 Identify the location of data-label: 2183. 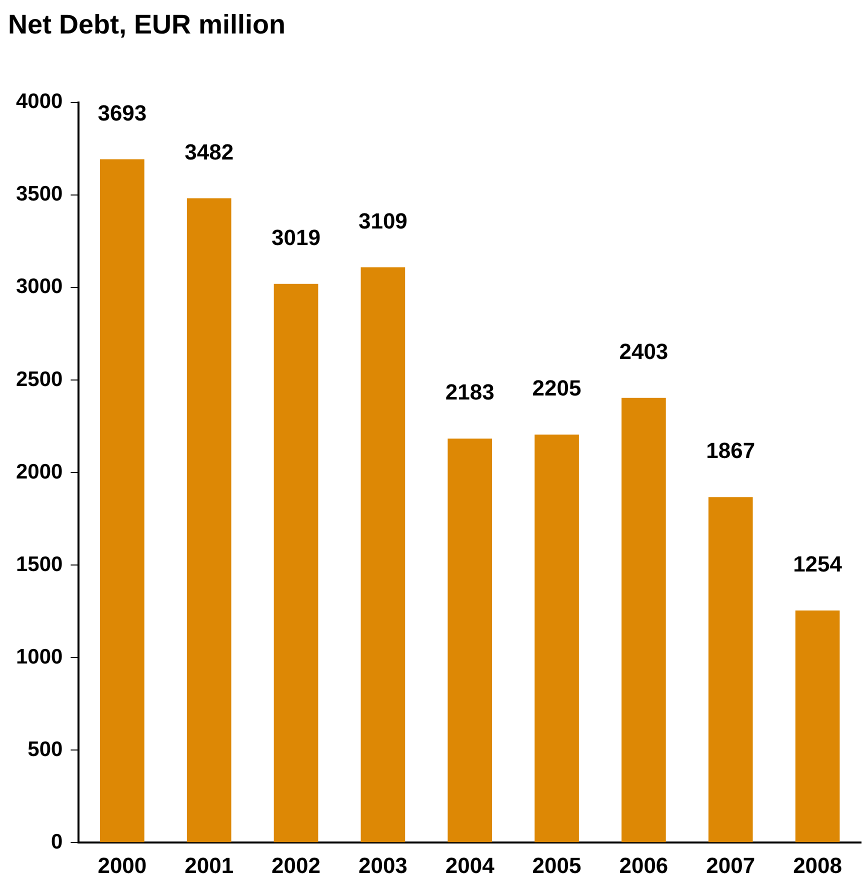
(469, 392).